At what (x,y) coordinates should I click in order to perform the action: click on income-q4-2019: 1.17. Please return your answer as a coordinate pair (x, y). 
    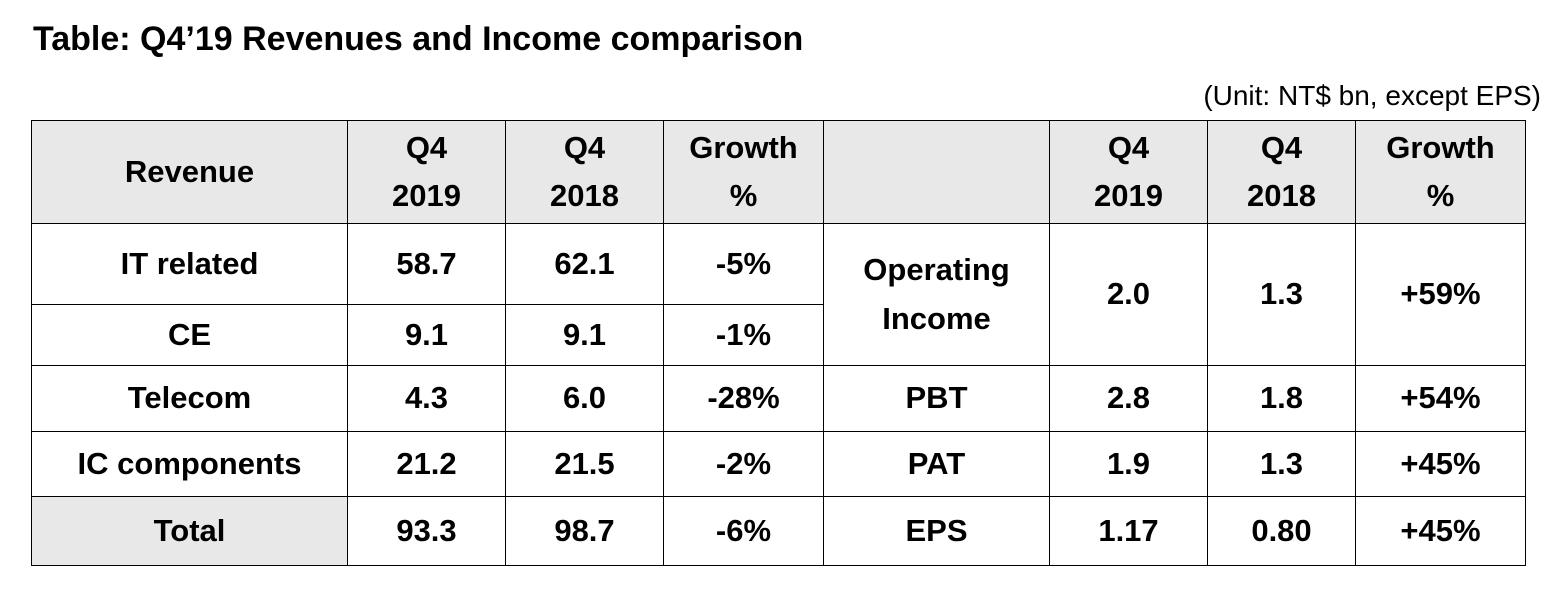
    Looking at the image, I should click on (1128, 531).